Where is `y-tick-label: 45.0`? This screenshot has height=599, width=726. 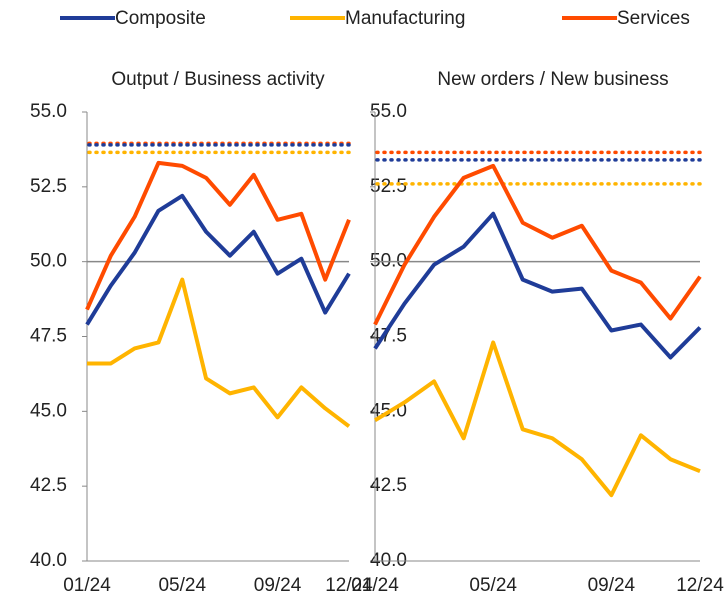 y-tick-label: 45.0 is located at coordinates (48, 410).